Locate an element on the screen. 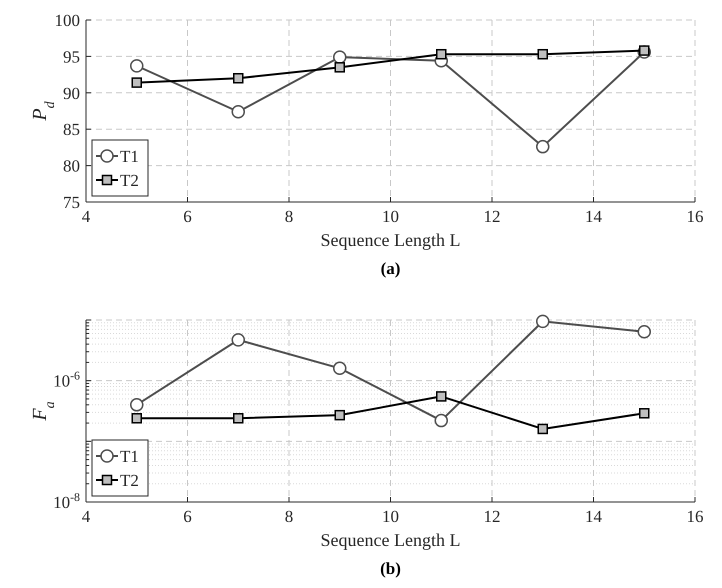  y-tick-label: 90 is located at coordinates (71, 93).